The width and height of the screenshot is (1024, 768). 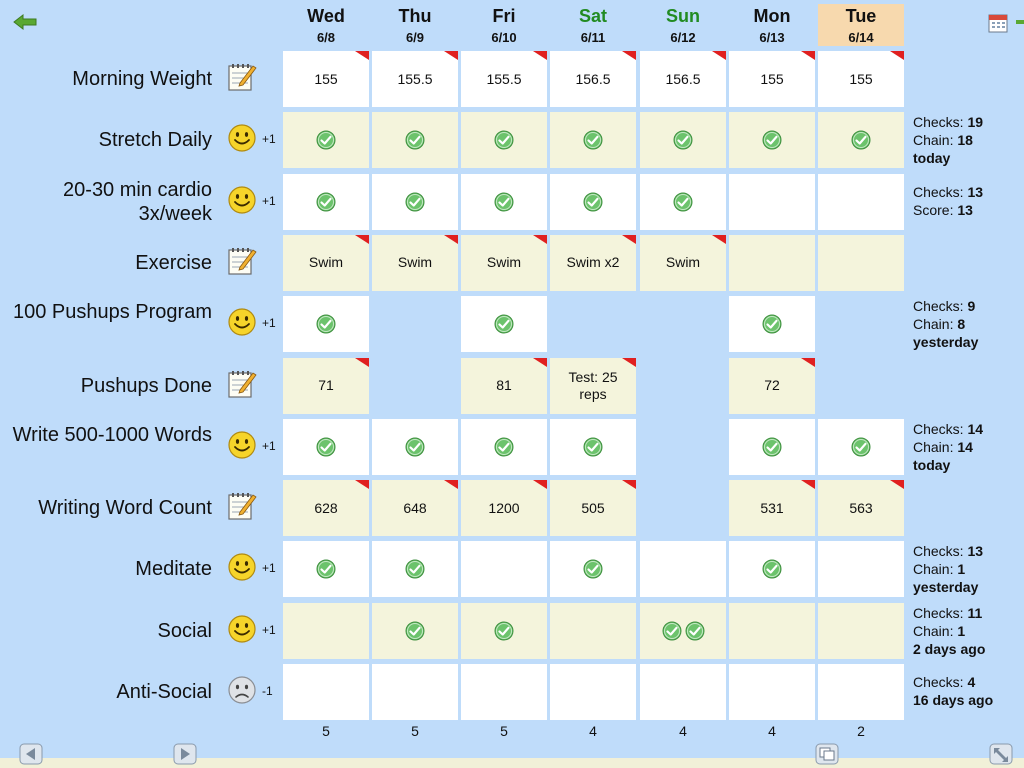 I want to click on frown-icon, so click(x=242, y=690).